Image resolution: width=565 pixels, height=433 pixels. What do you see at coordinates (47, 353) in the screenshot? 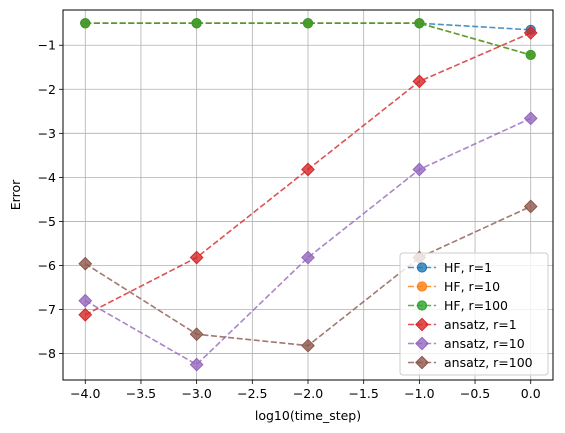
I see `y-tick-label: −8` at bounding box center [47, 353].